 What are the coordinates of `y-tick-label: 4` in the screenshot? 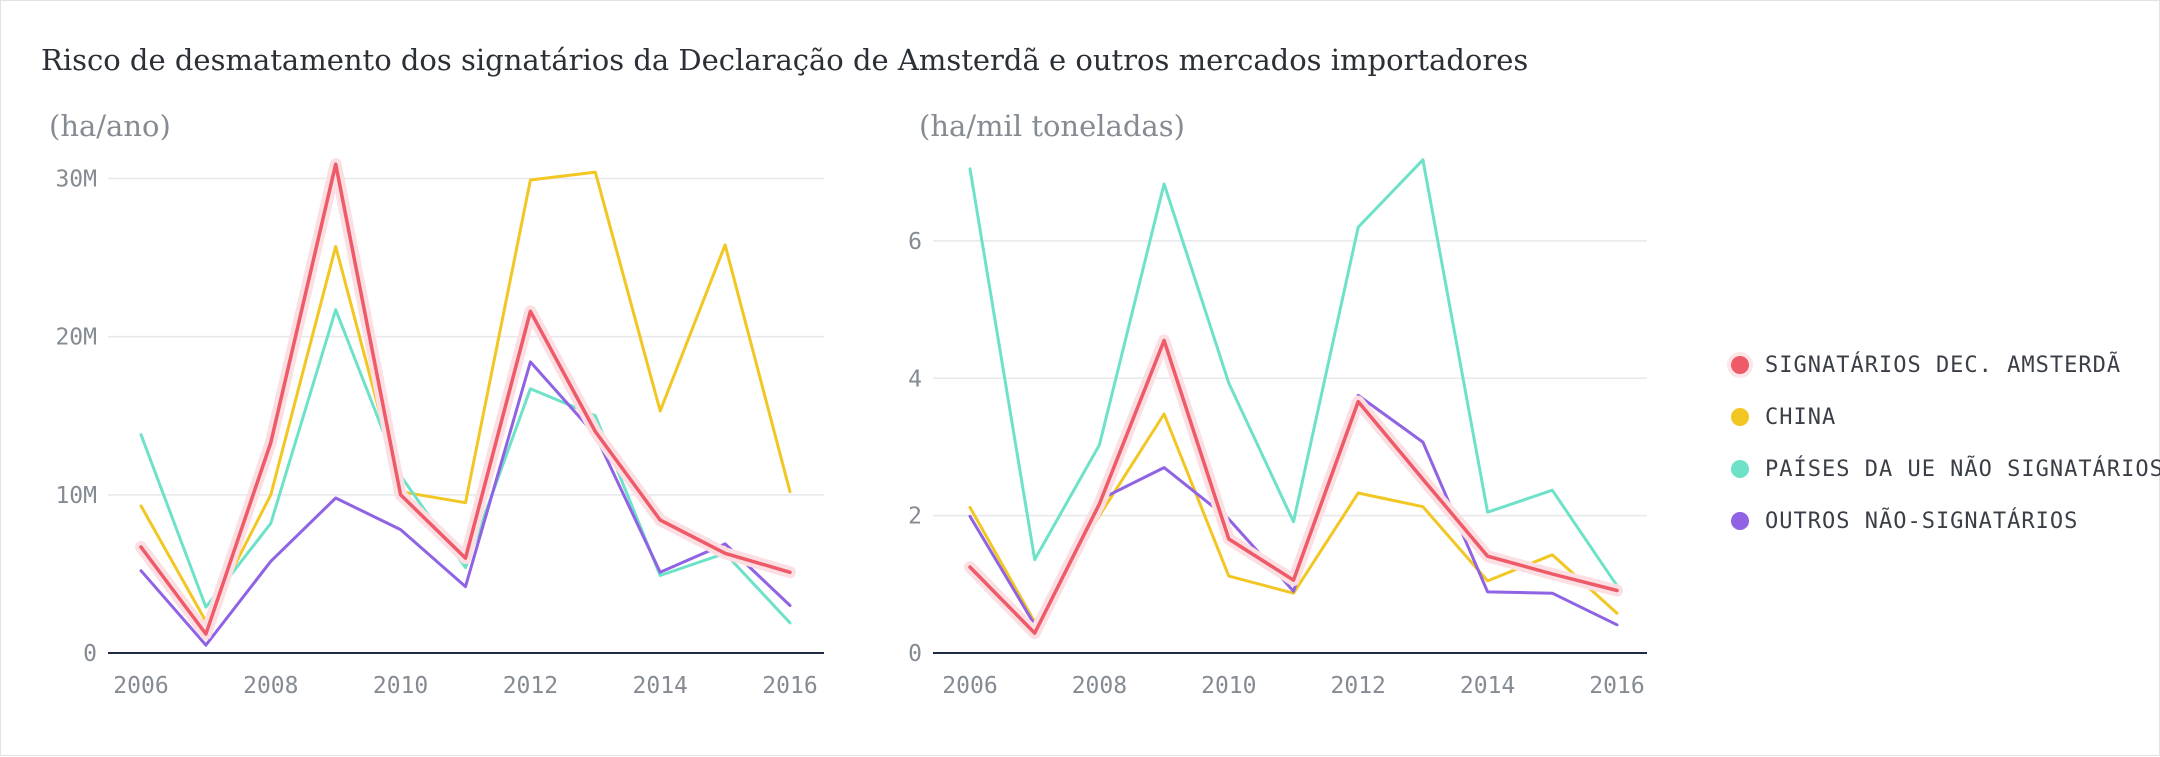 It's located at (915, 379).